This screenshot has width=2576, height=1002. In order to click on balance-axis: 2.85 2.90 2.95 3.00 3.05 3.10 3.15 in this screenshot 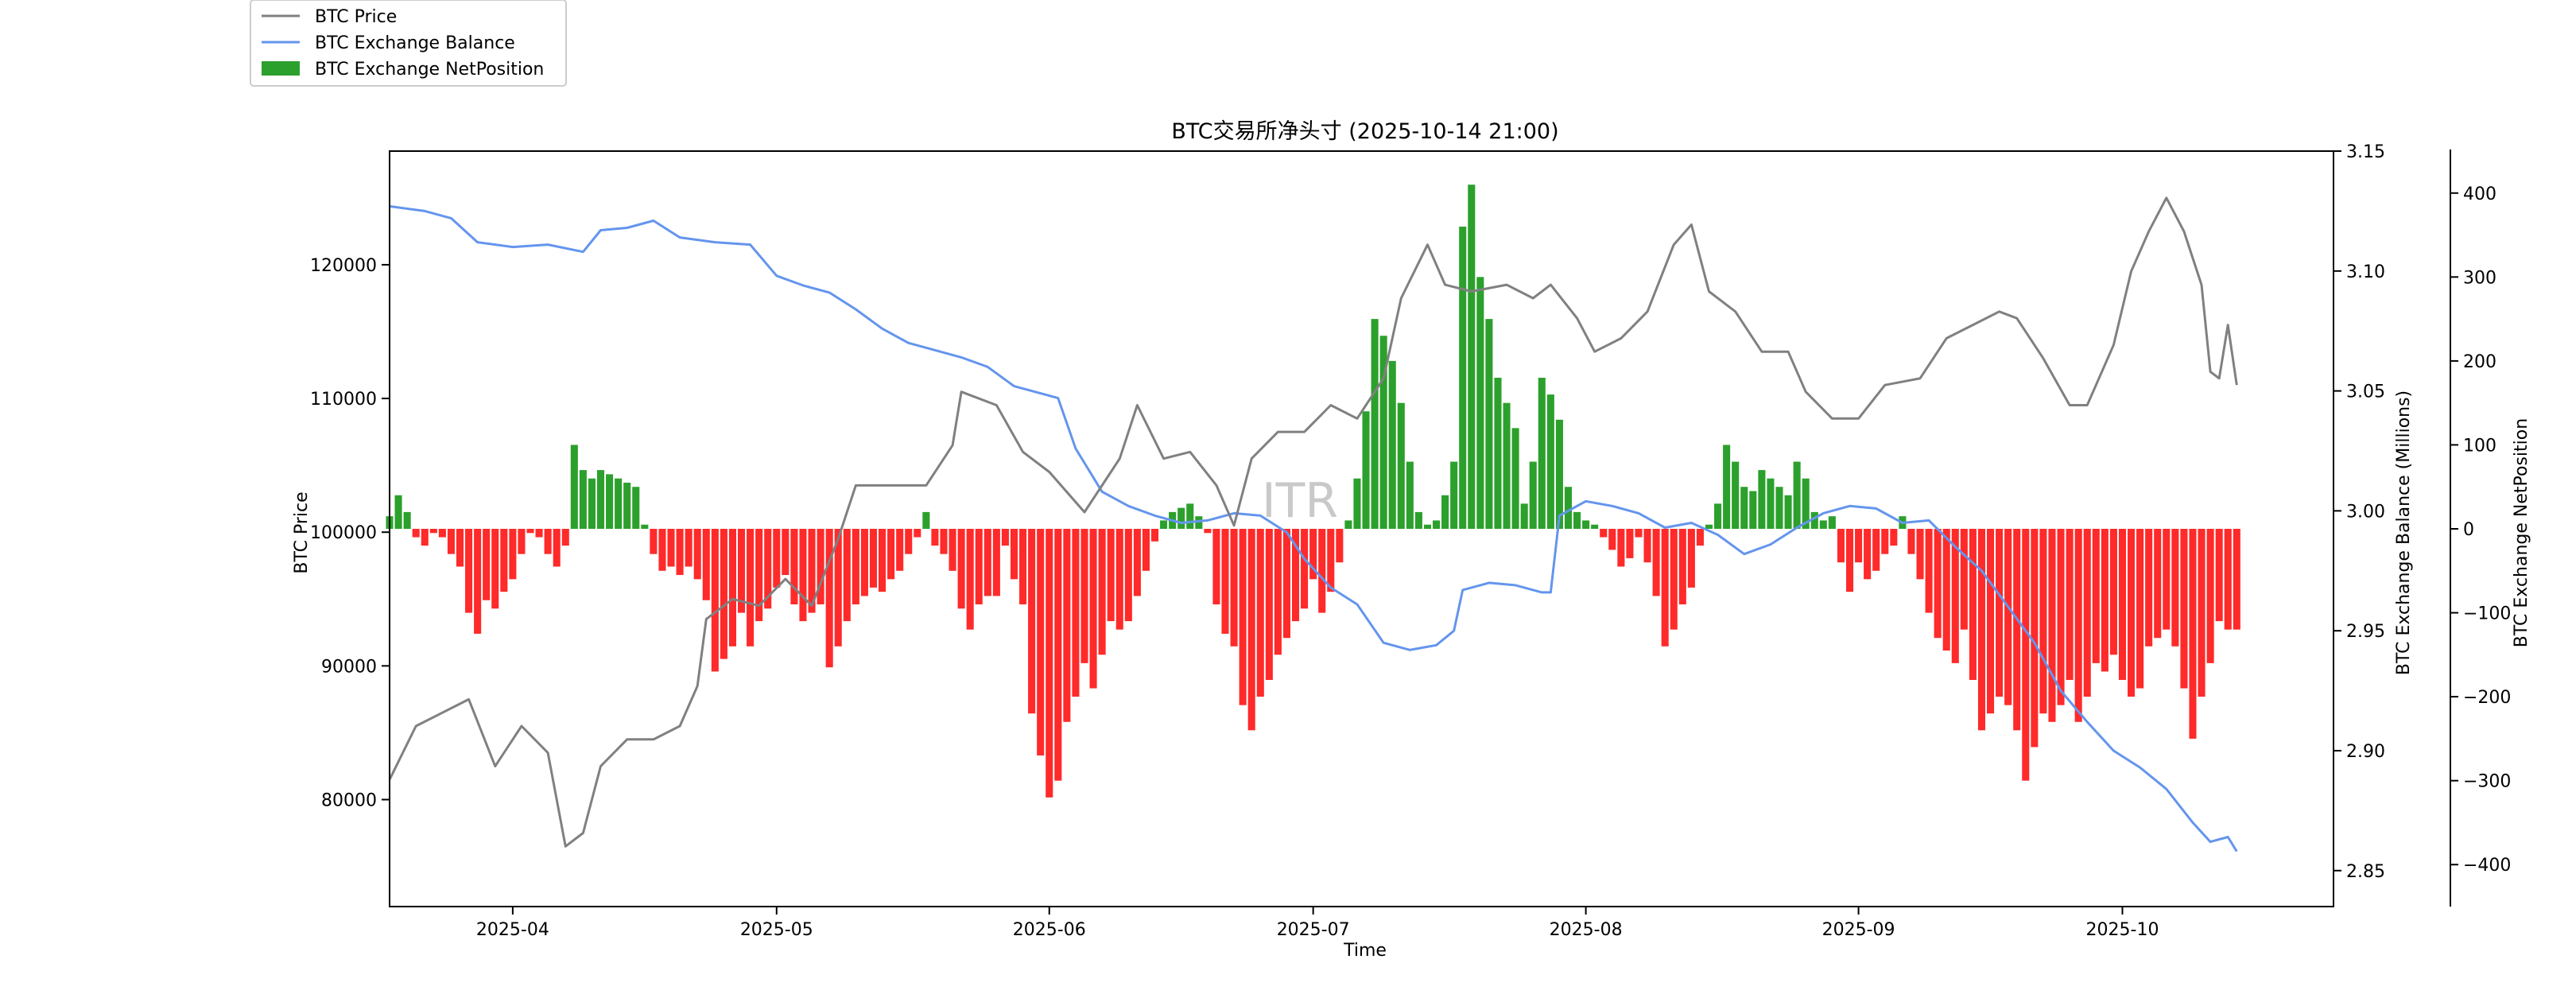, I will do `click(2359, 512)`.